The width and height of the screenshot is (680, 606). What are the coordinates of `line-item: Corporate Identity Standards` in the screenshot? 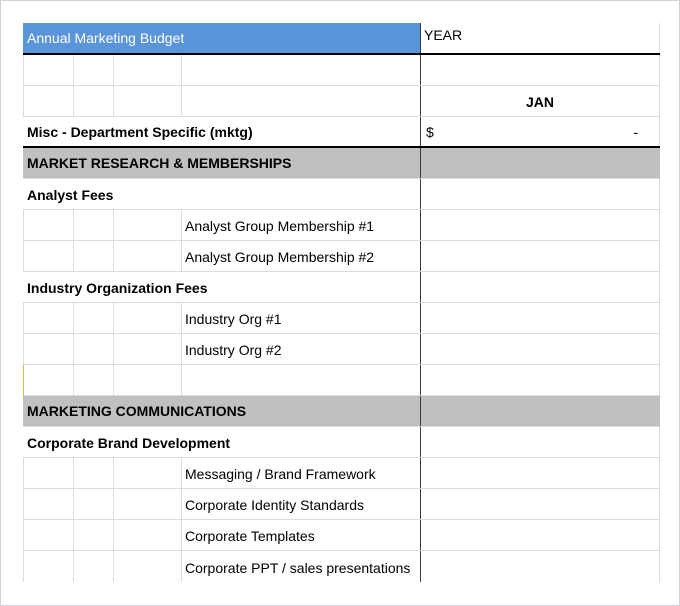 It's located at (274, 505).